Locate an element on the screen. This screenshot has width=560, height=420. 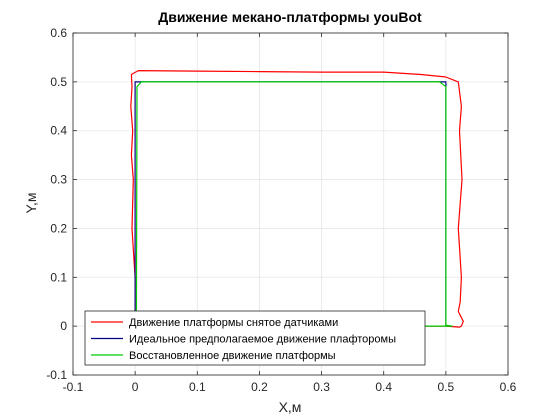
x-tick-label: 0.3 is located at coordinates (321, 387).